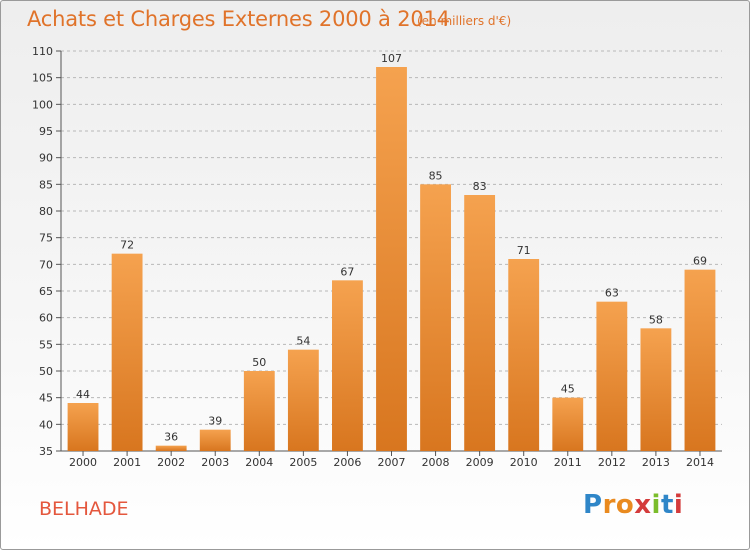 This screenshot has height=550, width=750. What do you see at coordinates (347, 271) in the screenshot?
I see `data-label-2006: 67` at bounding box center [347, 271].